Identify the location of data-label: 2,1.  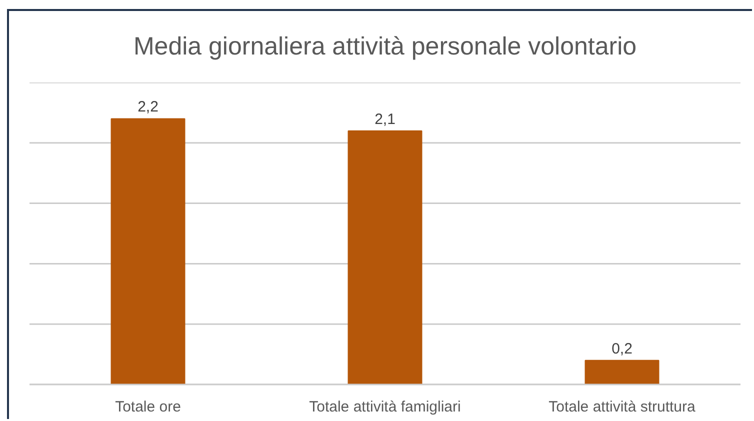
(385, 119).